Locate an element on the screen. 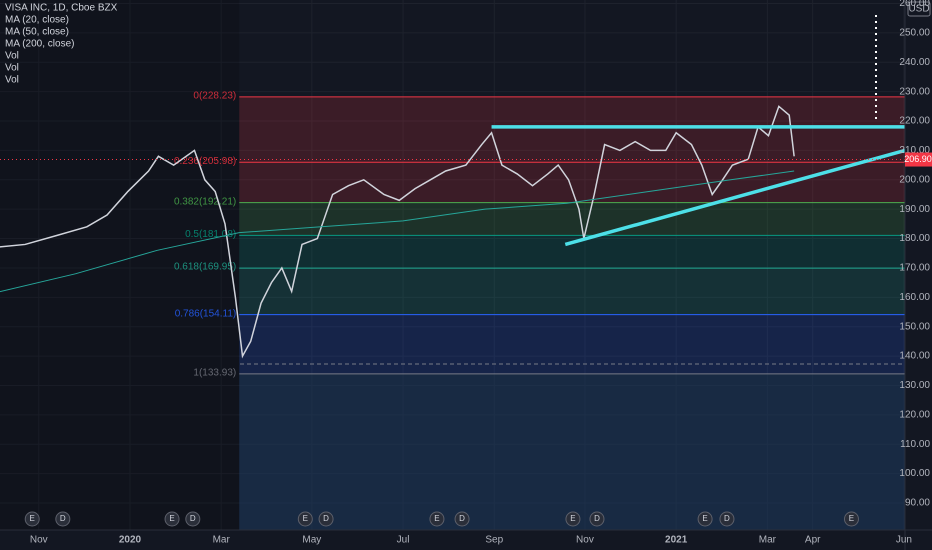  y-tick-label: 260.00 is located at coordinates (914, 4).